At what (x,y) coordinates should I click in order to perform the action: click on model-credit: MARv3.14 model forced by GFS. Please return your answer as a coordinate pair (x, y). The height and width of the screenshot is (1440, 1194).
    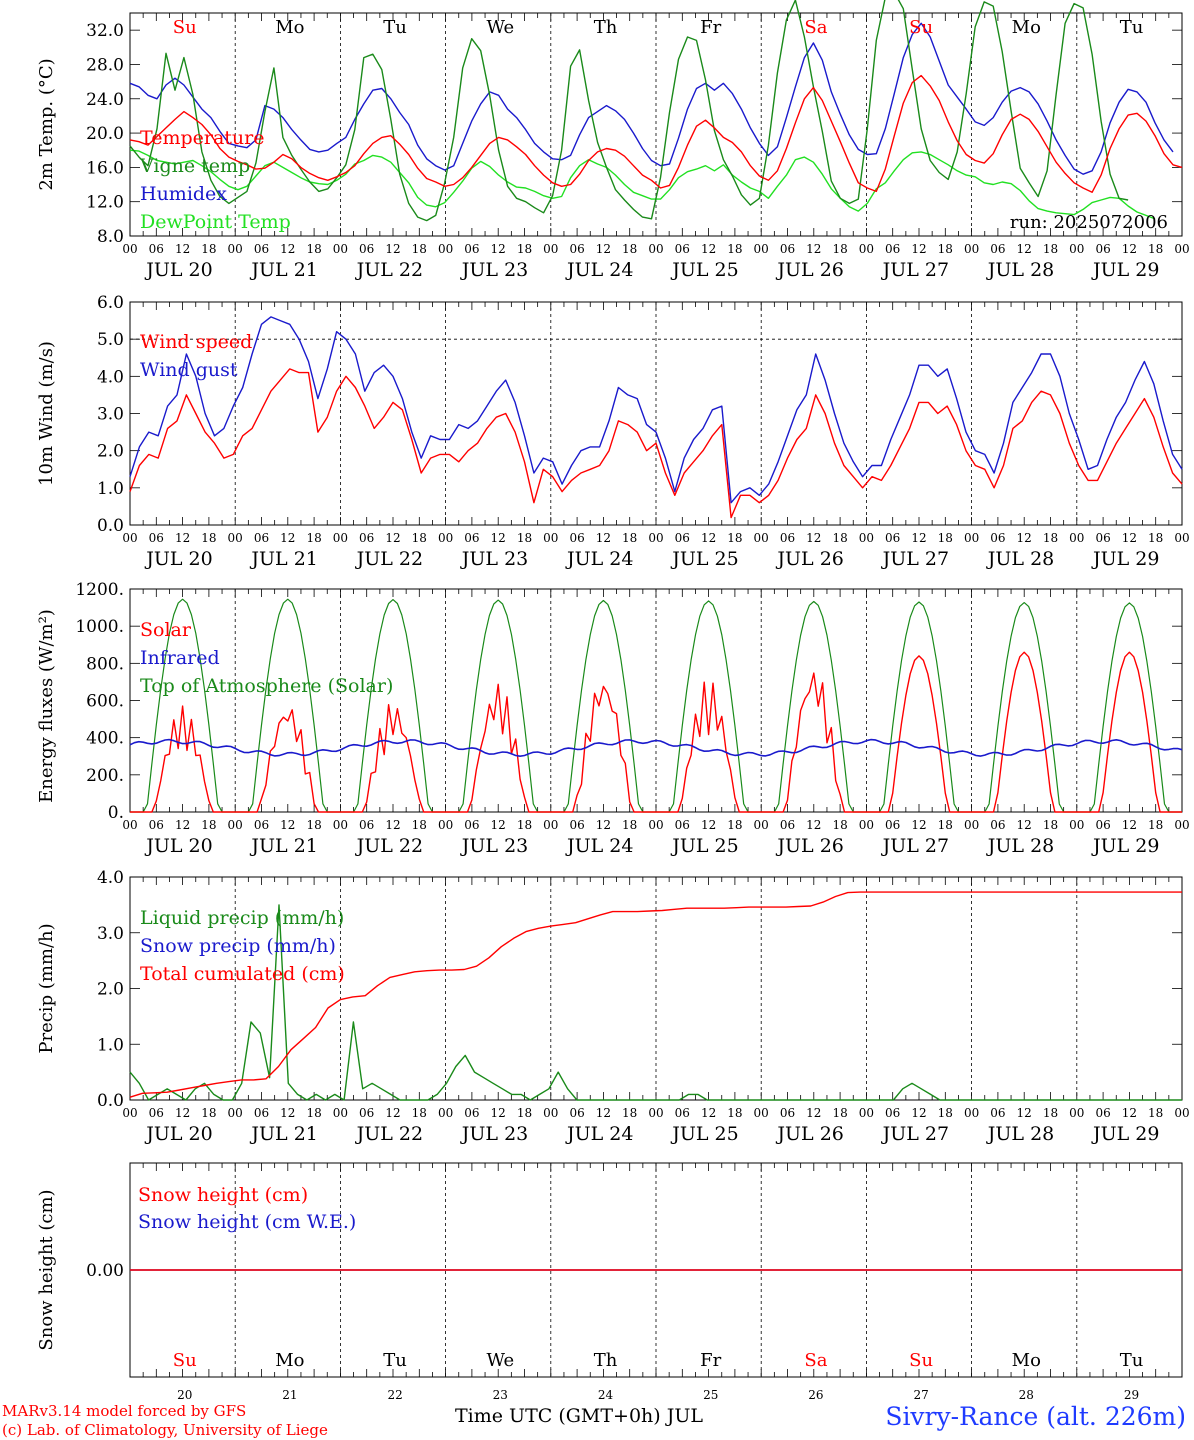
    Looking at the image, I should click on (124, 1411).